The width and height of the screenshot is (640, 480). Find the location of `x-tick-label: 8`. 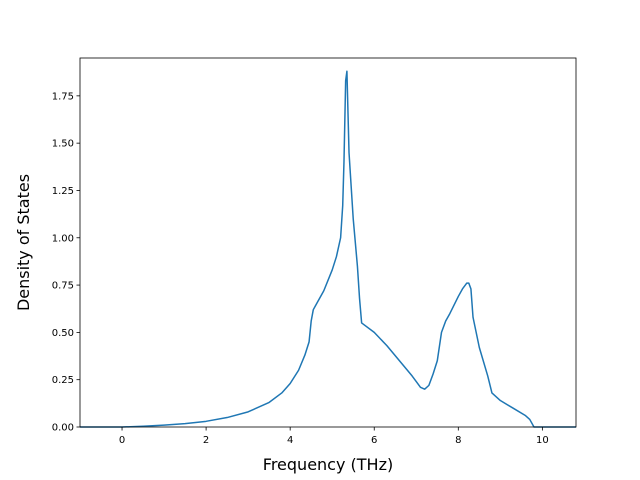

x-tick-label: 8 is located at coordinates (458, 440).